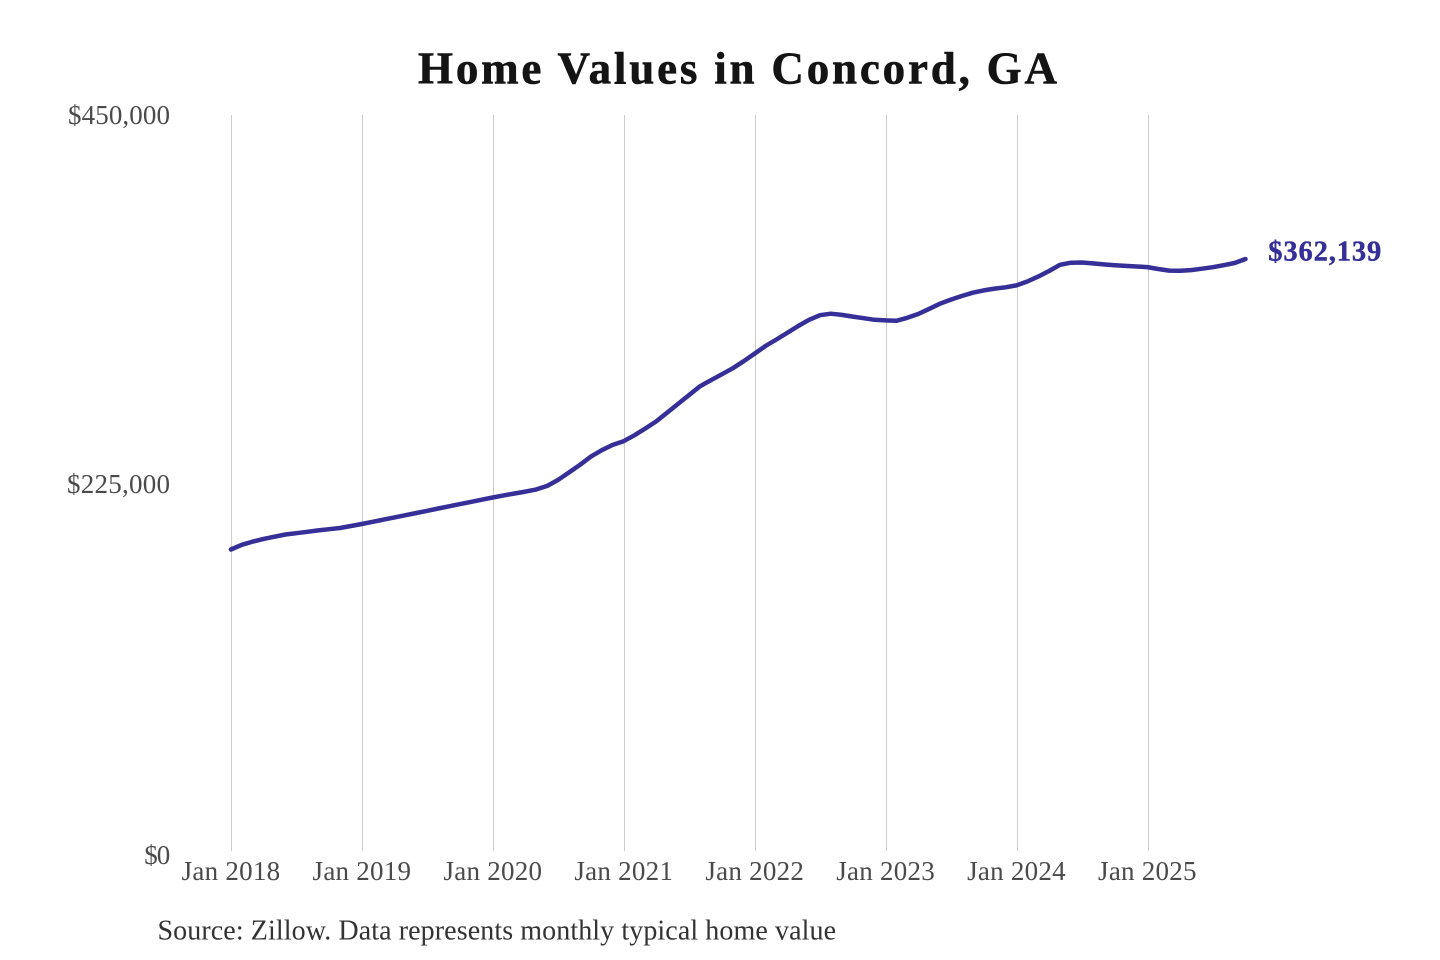 The height and width of the screenshot is (960, 1440). What do you see at coordinates (623, 871) in the screenshot?
I see `svg-text: Jan 2021` at bounding box center [623, 871].